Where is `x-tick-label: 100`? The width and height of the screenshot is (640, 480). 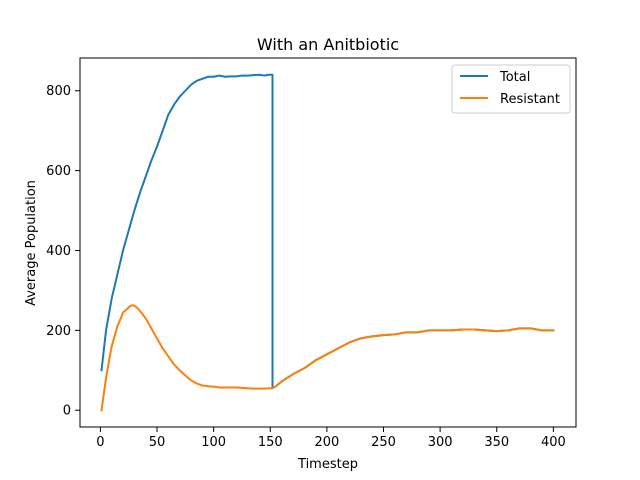
x-tick-label: 100 is located at coordinates (213, 442).